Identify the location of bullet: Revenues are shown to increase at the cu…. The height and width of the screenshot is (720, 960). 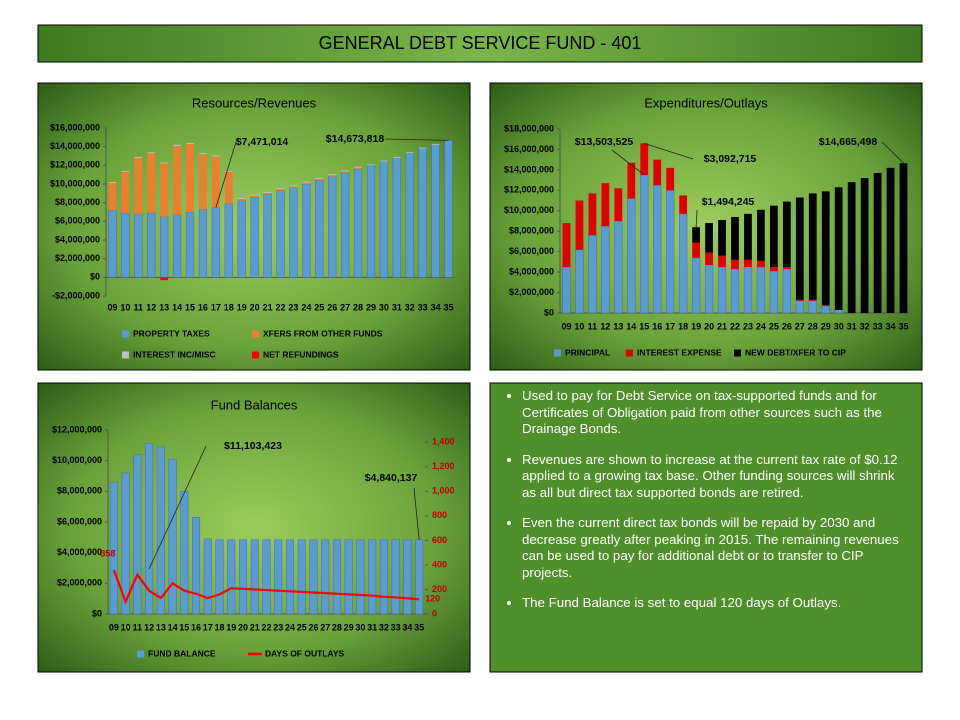
(717, 477).